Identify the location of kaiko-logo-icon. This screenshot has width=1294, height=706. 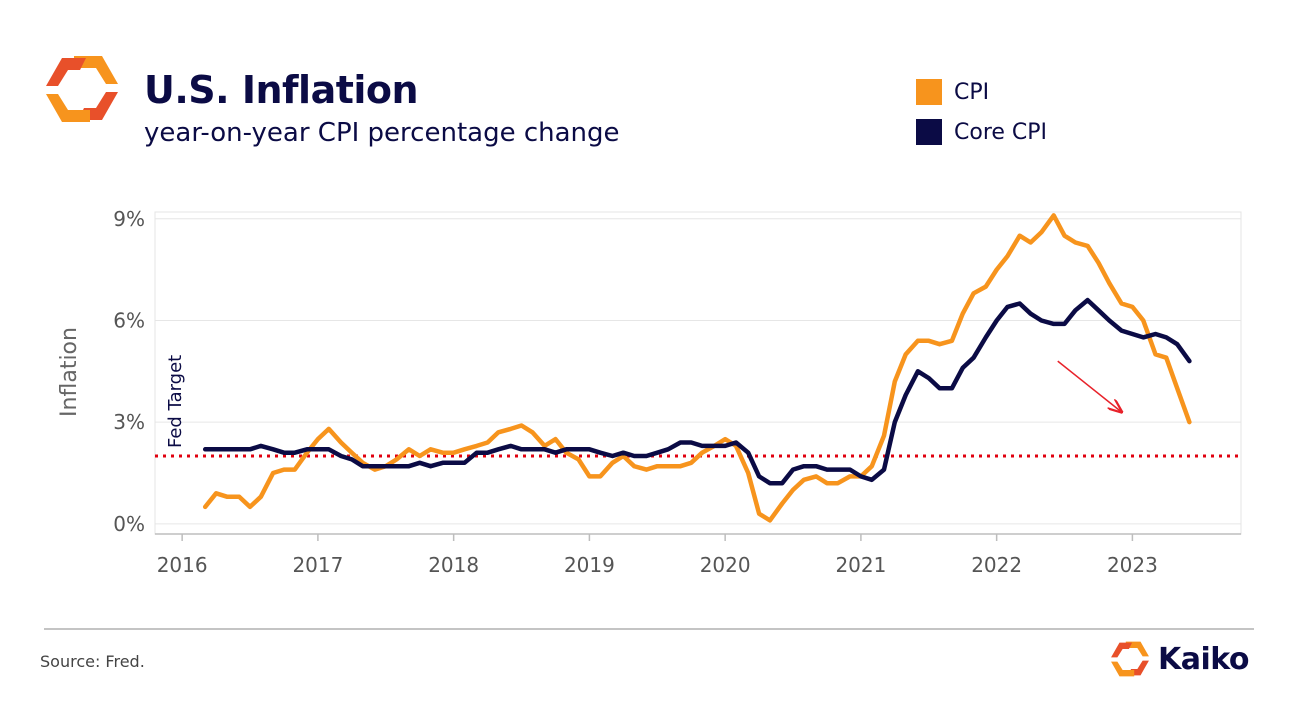
(82, 89).